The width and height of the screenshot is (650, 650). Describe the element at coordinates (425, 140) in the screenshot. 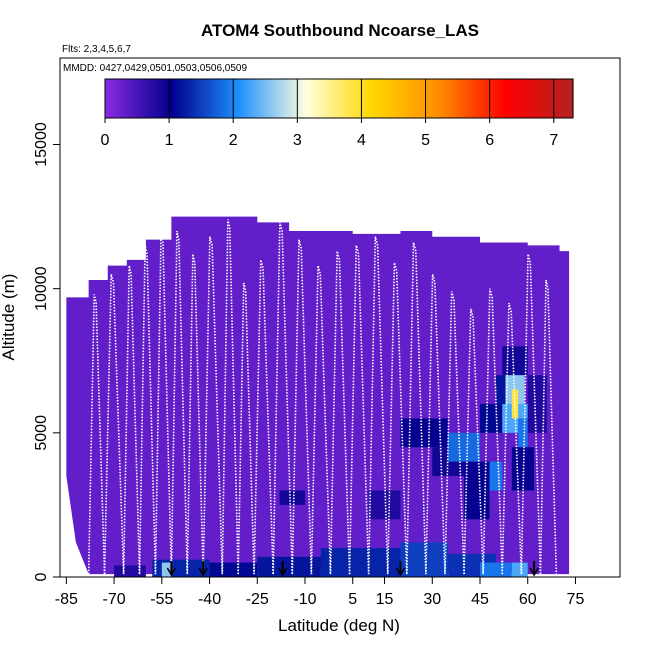

I see `colorbar-tick-label: 5` at that location.